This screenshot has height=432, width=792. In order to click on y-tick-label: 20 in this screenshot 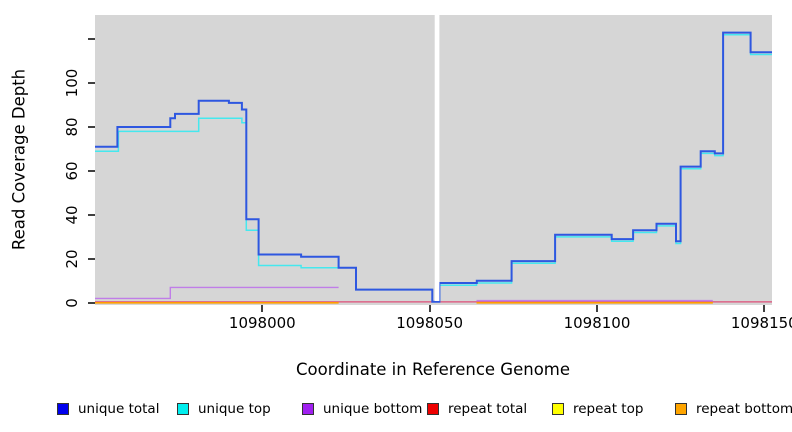, I will do `click(72, 259)`.